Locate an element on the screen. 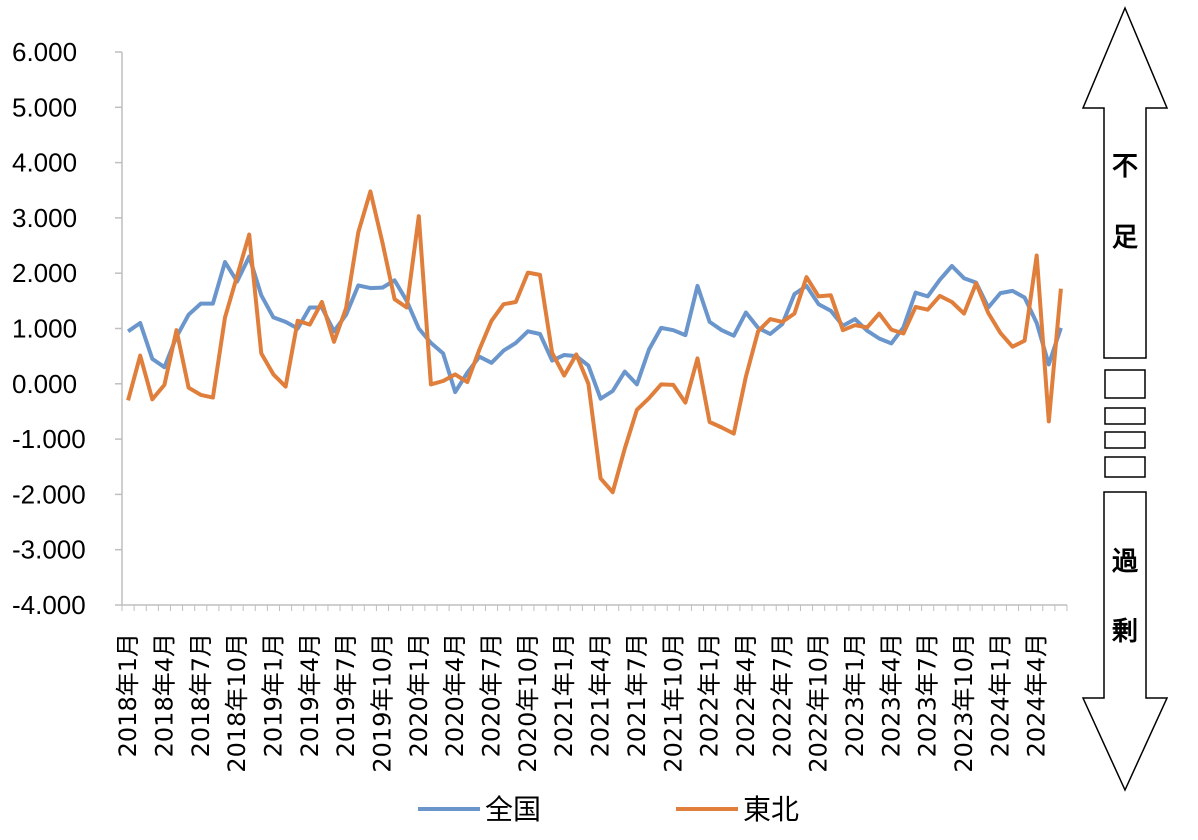 This screenshot has width=1198, height=840. x-tick-label: 2021年1月 is located at coordinates (564, 695).